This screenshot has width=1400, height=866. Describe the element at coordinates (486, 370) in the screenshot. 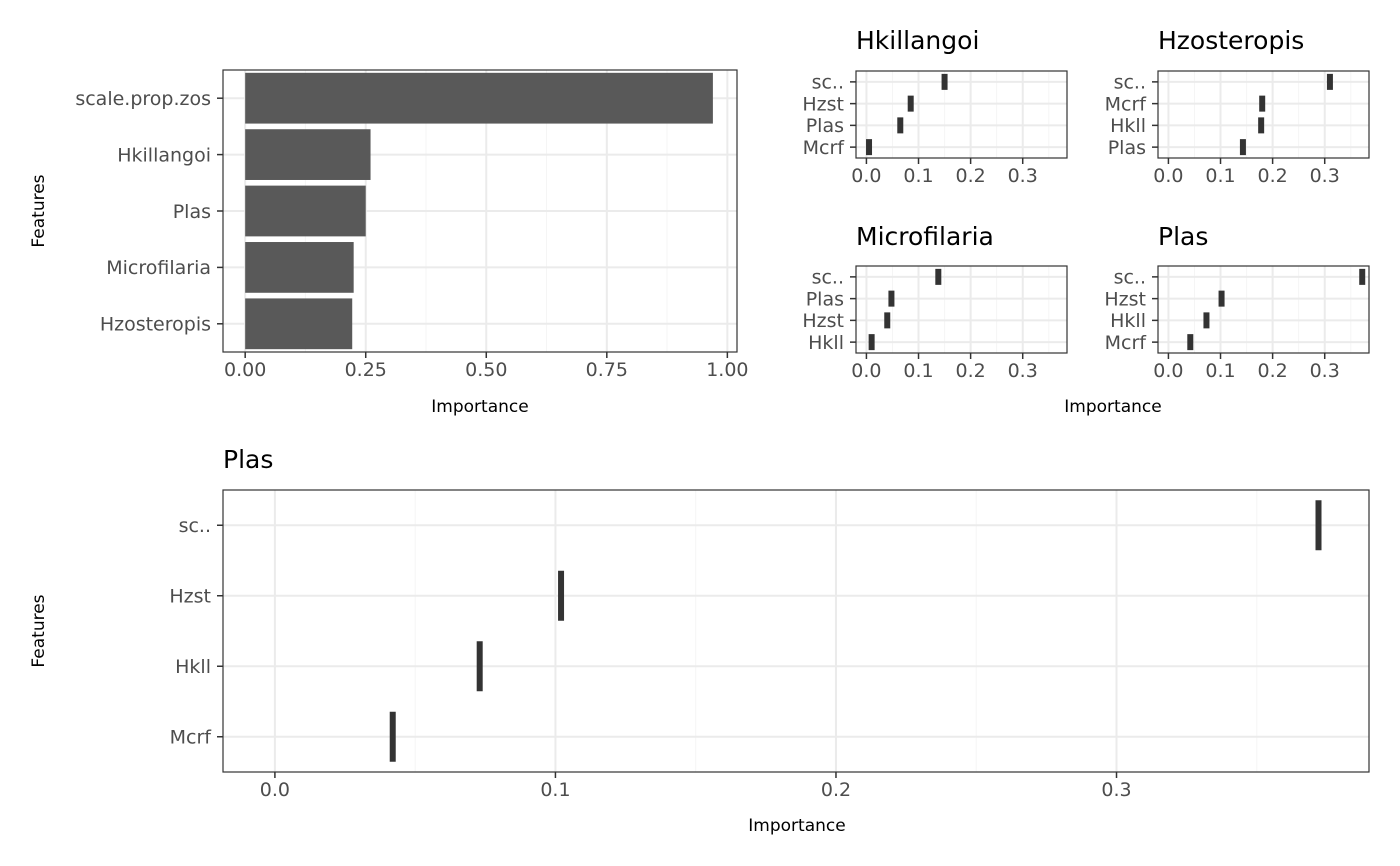

I see `x-tick-label: 0.50` at that location.